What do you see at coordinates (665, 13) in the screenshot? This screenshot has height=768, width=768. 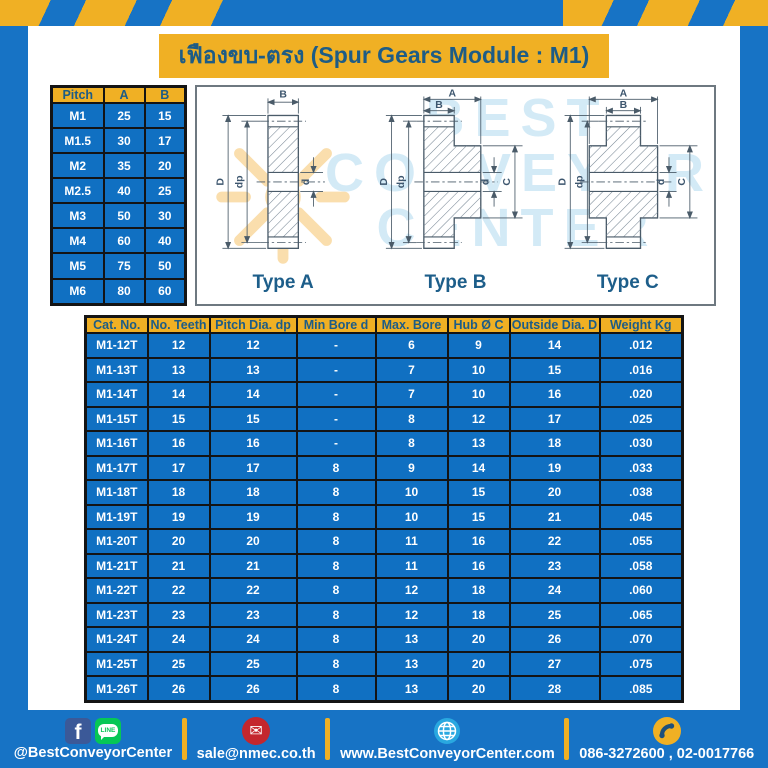 I see `caution-stripes-right` at bounding box center [665, 13].